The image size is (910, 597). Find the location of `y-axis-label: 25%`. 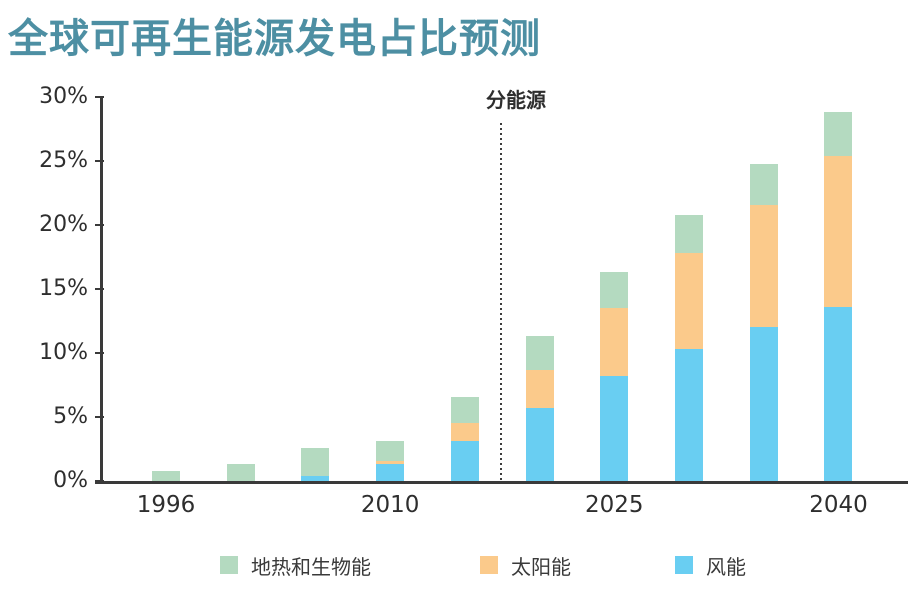

y-axis-label: 25% is located at coordinates (63, 160).